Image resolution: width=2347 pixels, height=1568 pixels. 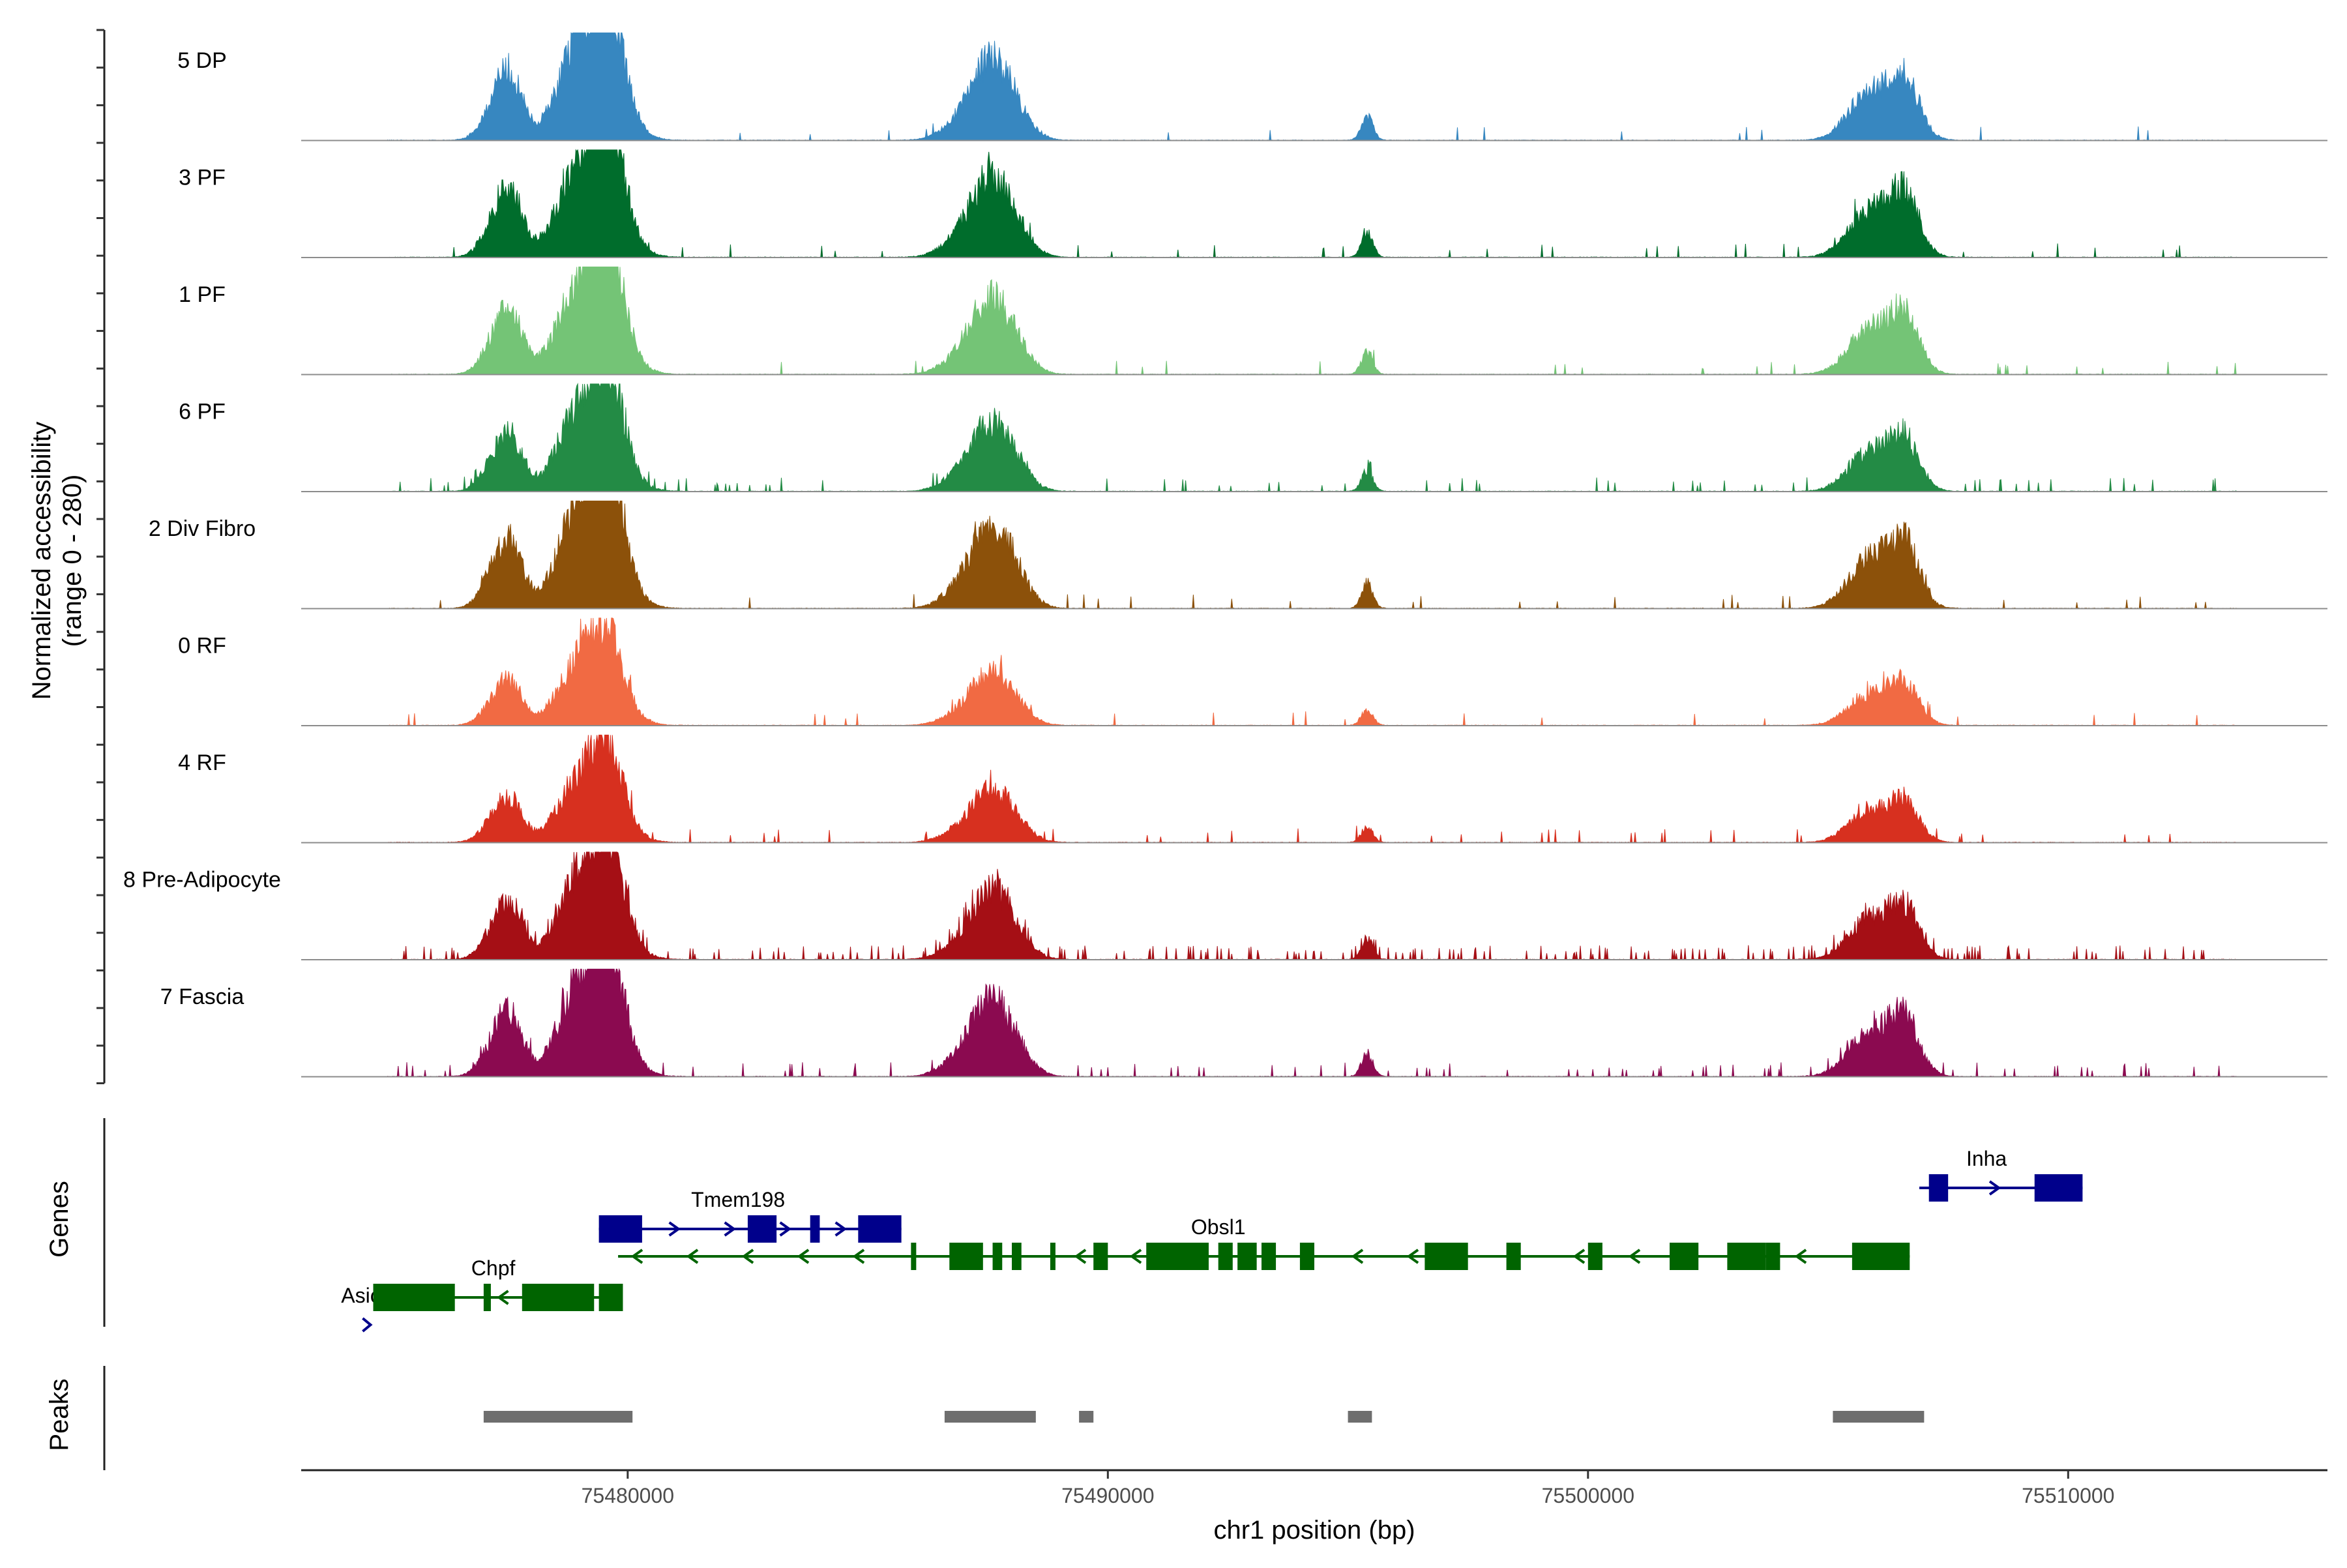 What do you see at coordinates (1986, 1159) in the screenshot?
I see `gene-label: Inha` at bounding box center [1986, 1159].